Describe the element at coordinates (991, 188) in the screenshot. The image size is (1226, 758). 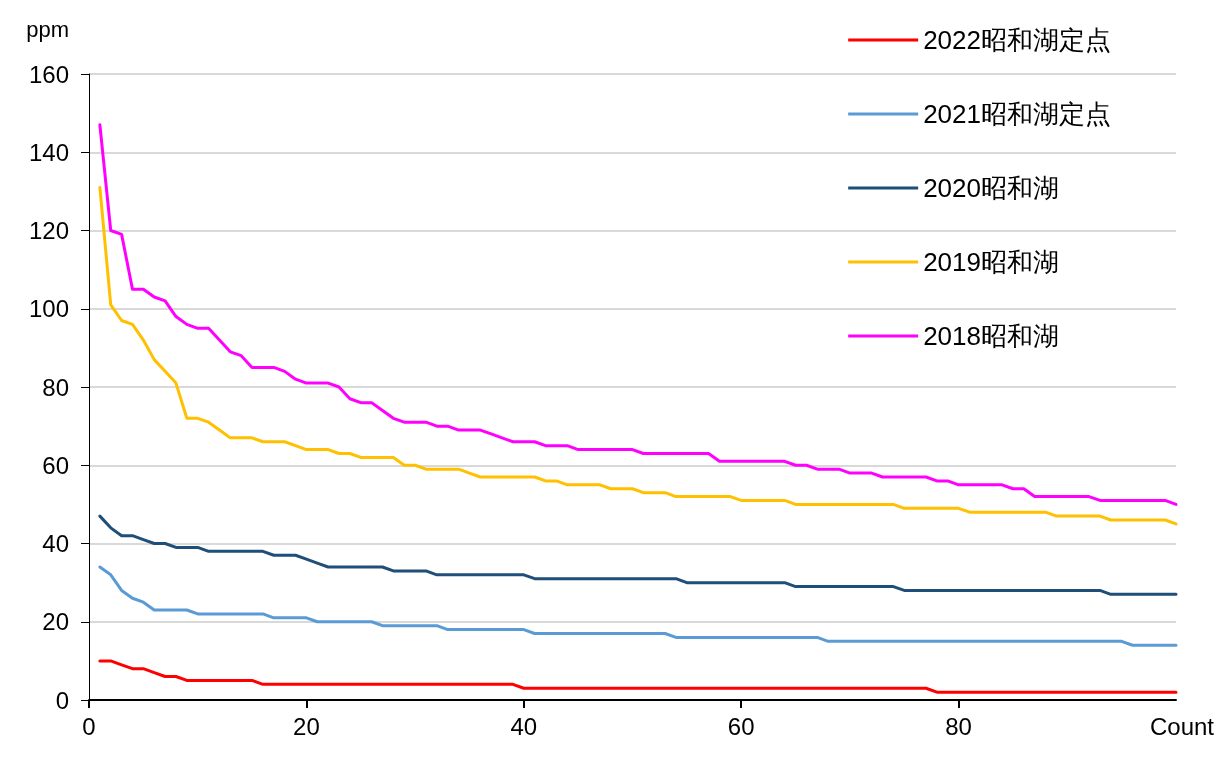
I see `legend-label: 2020昭和湖` at that location.